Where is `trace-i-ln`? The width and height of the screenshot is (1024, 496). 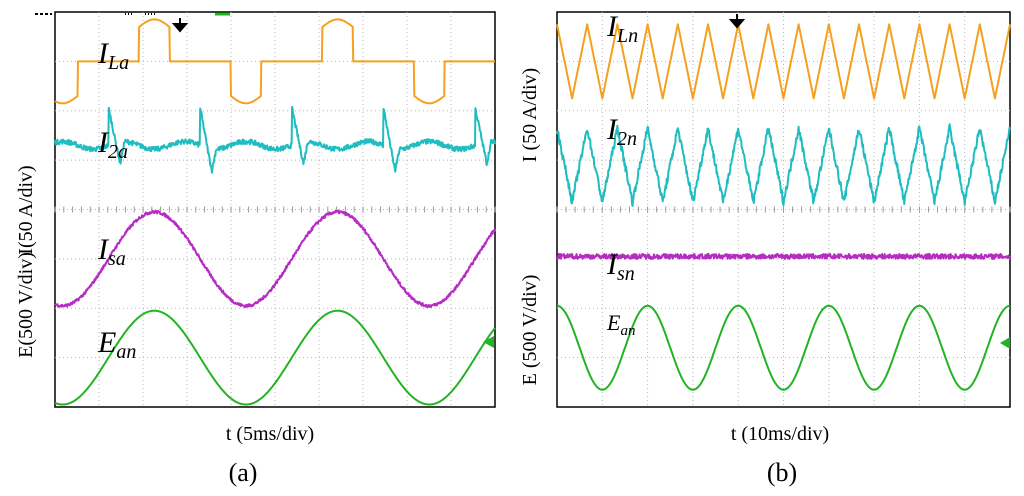
trace-i-ln is located at coordinates (783, 61).